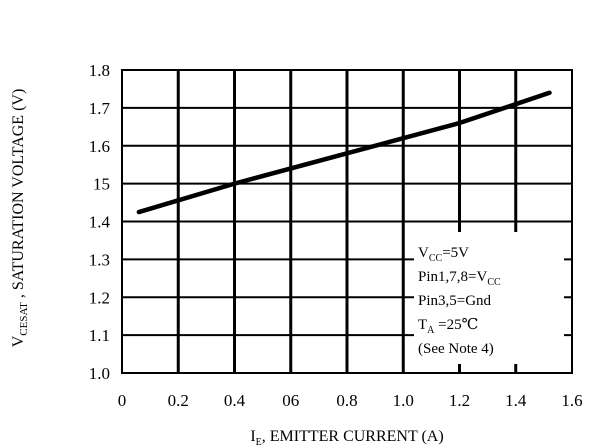 The width and height of the screenshot is (594, 448). I want to click on annotation-box, so click(489, 298).